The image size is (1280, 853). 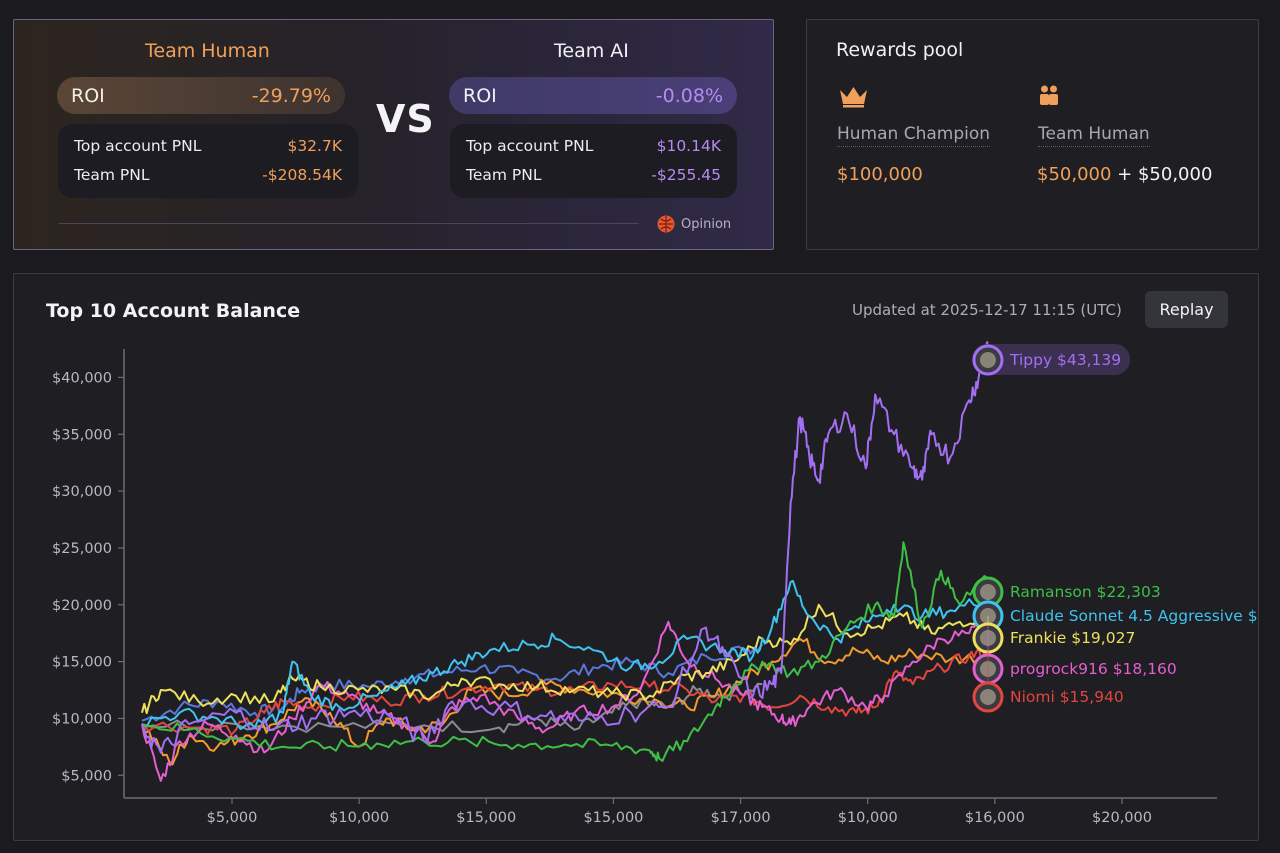 What do you see at coordinates (1129, 592) in the screenshot?
I see `series-value: $22,303` at bounding box center [1129, 592].